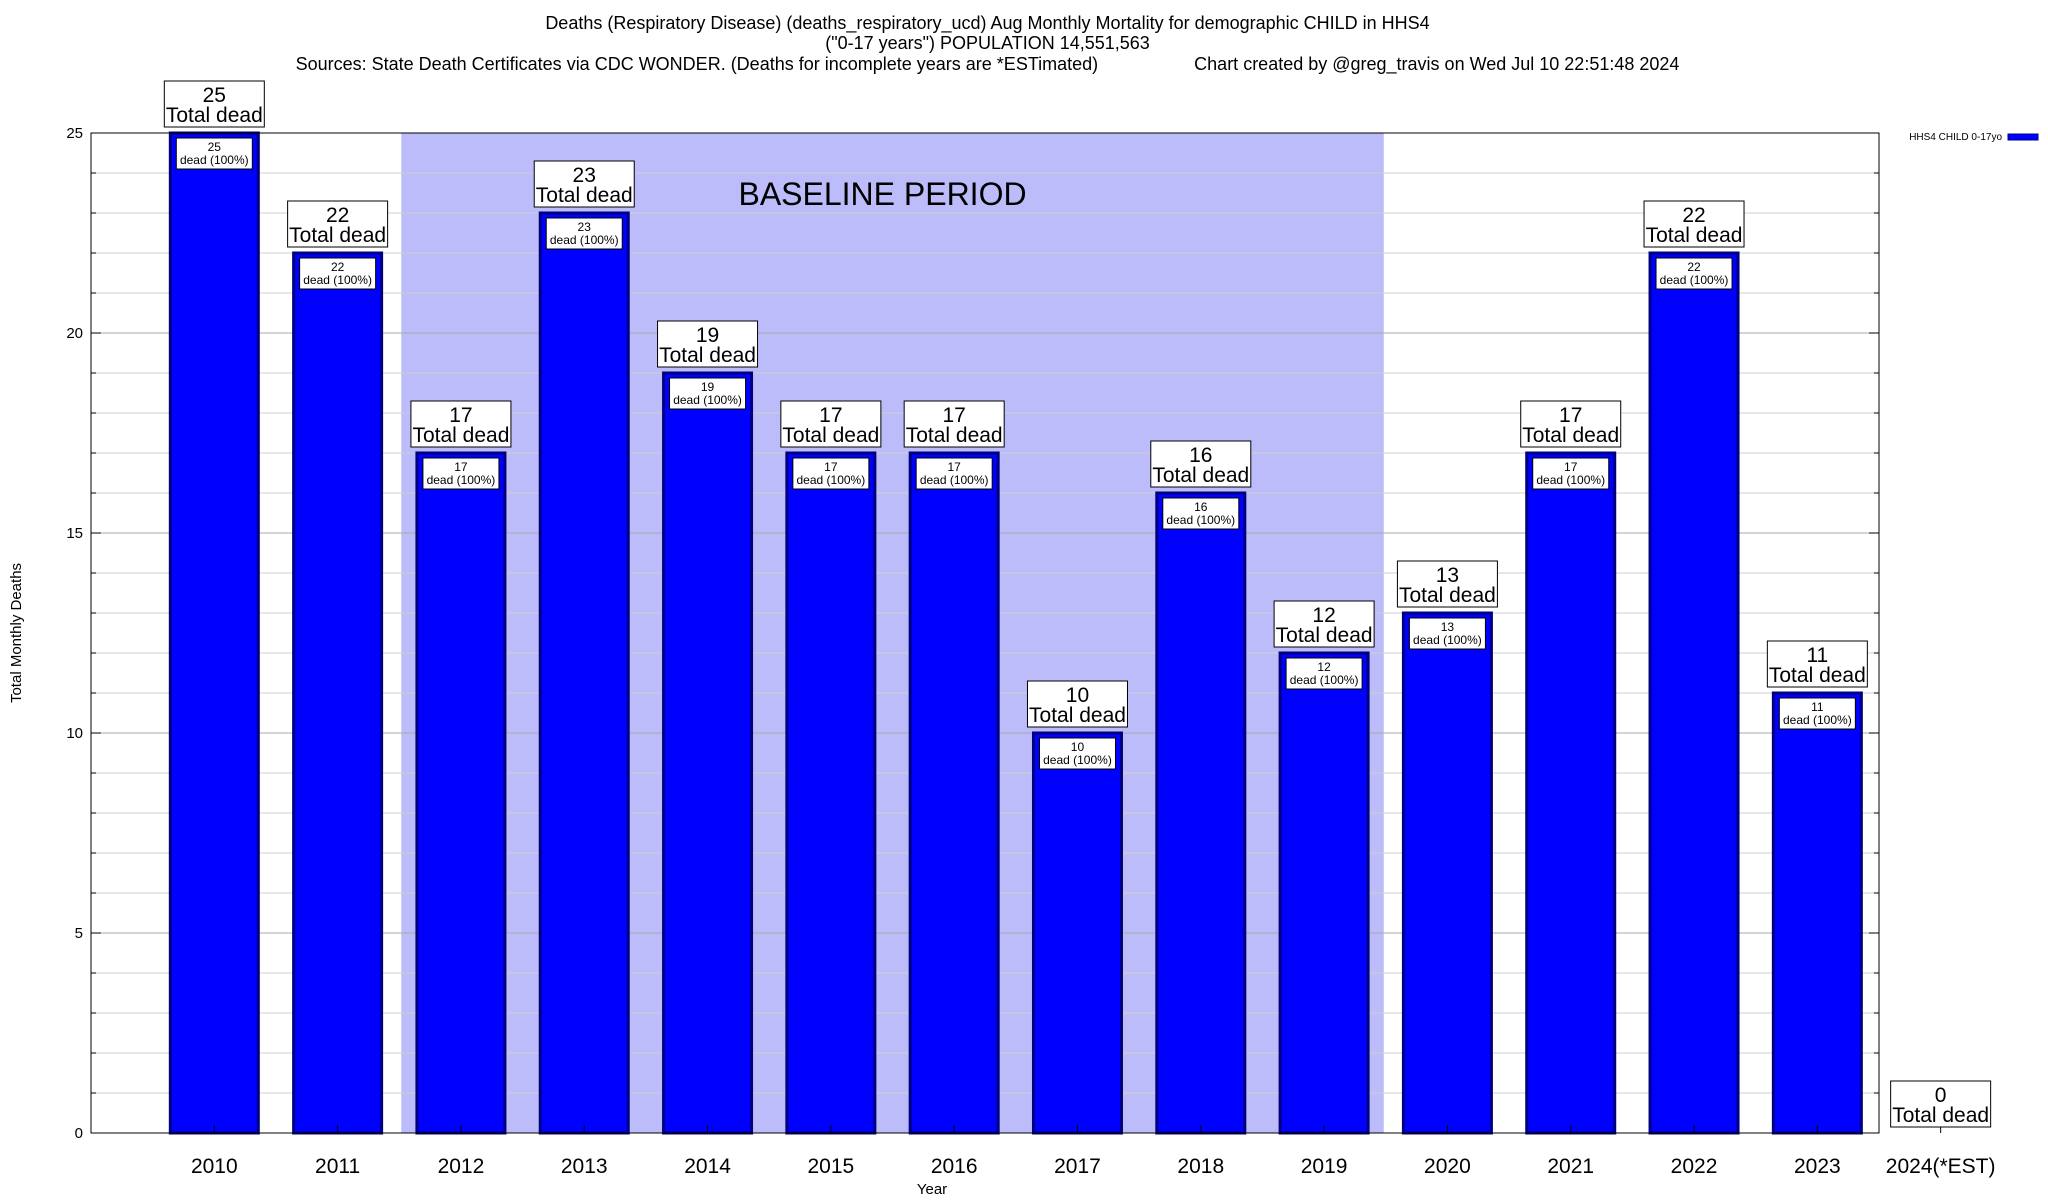 Image resolution: width=2048 pixels, height=1200 pixels. Describe the element at coordinates (1817, 655) in the screenshot. I see `top-label-value: 11` at that location.